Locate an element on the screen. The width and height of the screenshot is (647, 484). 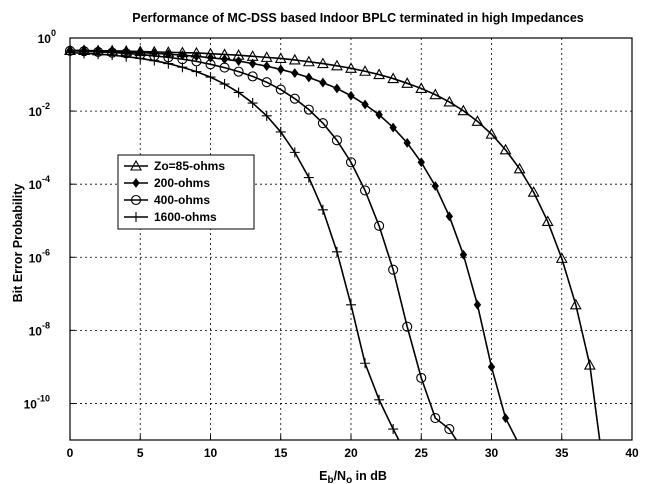
y-tick-label: 10⁰ is located at coordinates (47, 37).